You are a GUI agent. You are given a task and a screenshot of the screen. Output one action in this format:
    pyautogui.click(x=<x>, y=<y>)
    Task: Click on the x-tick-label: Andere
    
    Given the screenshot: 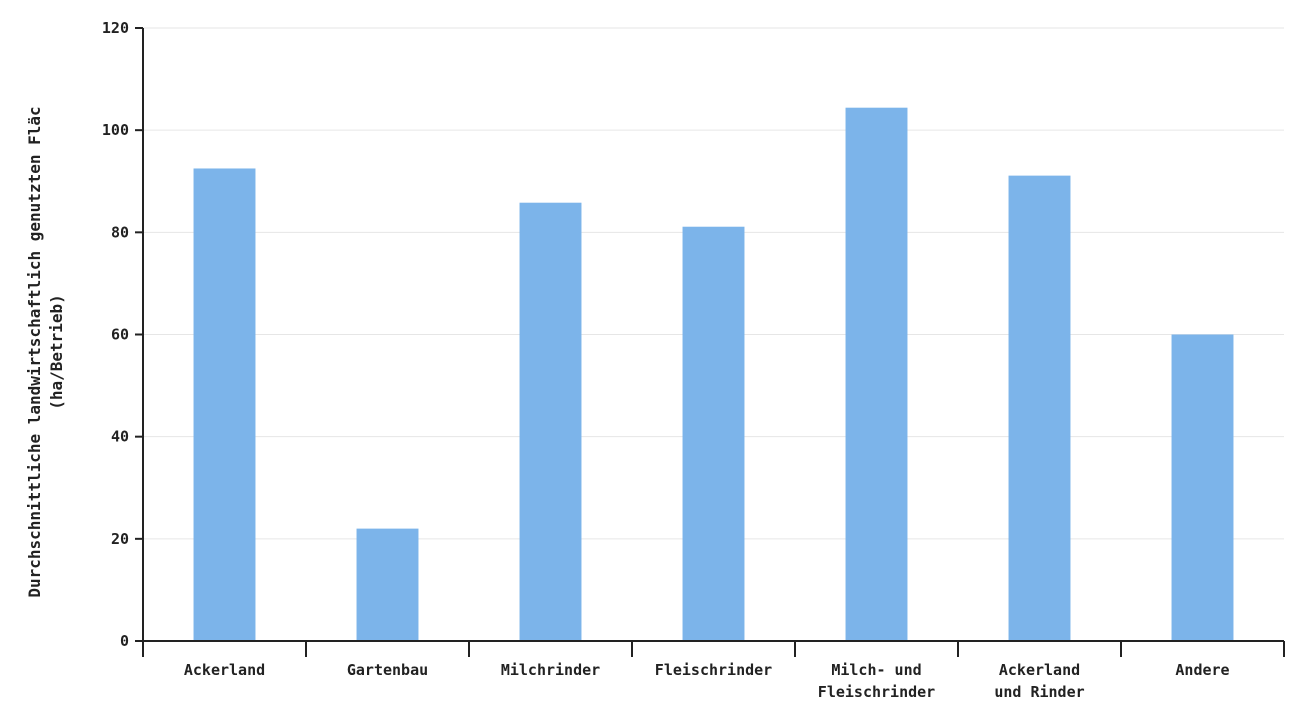 What is the action you would take?
    pyautogui.click(x=1202, y=670)
    